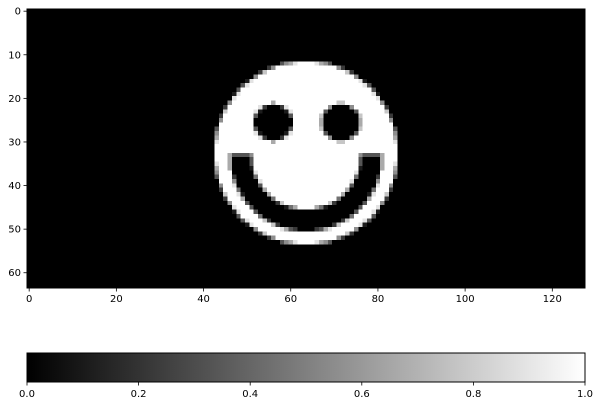 This screenshot has height=405, width=599. What do you see at coordinates (18, 12) in the screenshot?
I see `y-tick-label: 0` at bounding box center [18, 12].